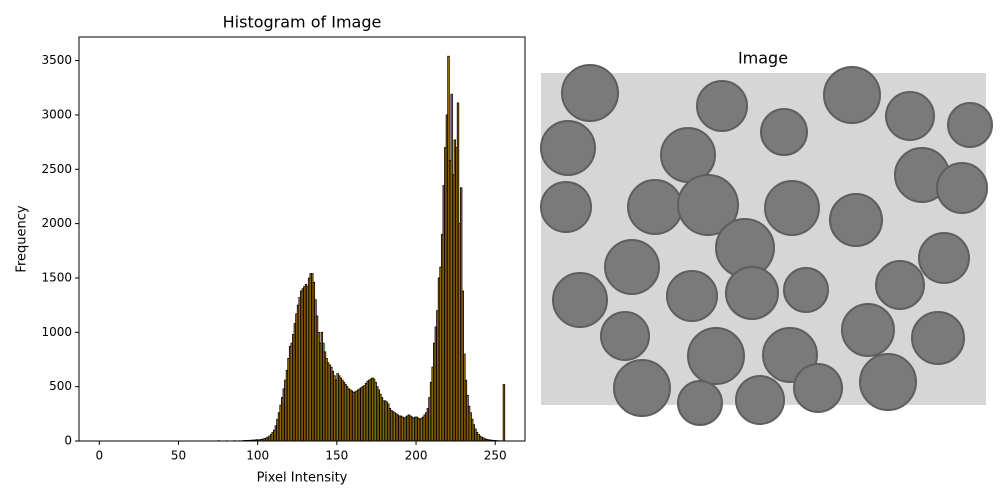 The height and width of the screenshot is (500, 1000). Describe the element at coordinates (302, 478) in the screenshot. I see `x-axis-label: Pixel Intensity` at that location.